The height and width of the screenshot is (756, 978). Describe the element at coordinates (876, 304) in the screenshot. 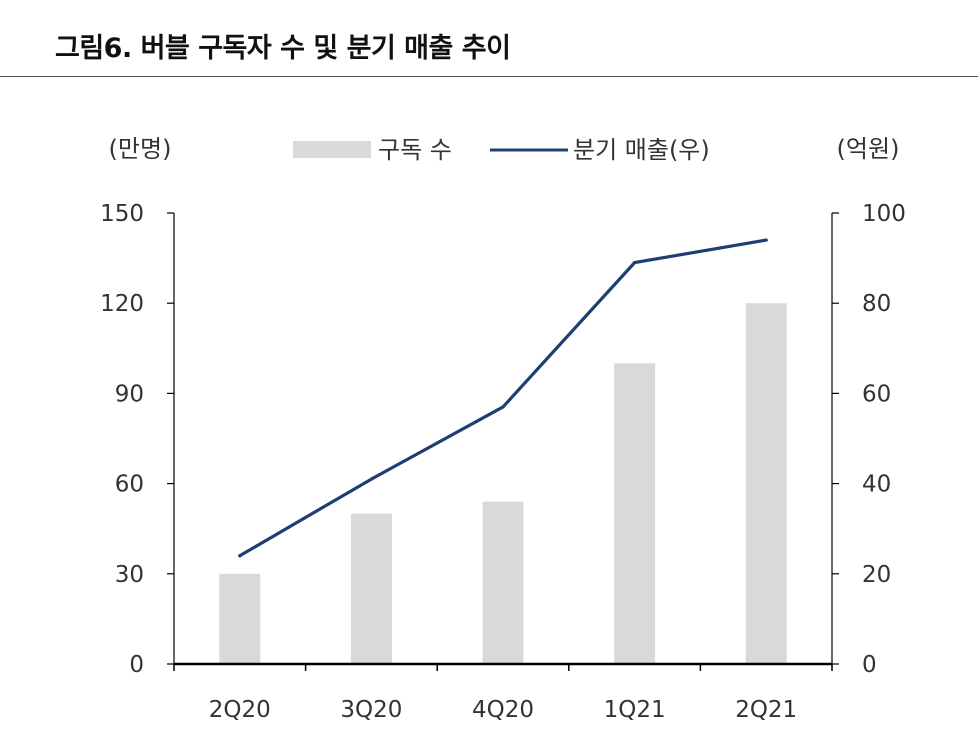

I see `right-axis-tick-label: 80` at that location.